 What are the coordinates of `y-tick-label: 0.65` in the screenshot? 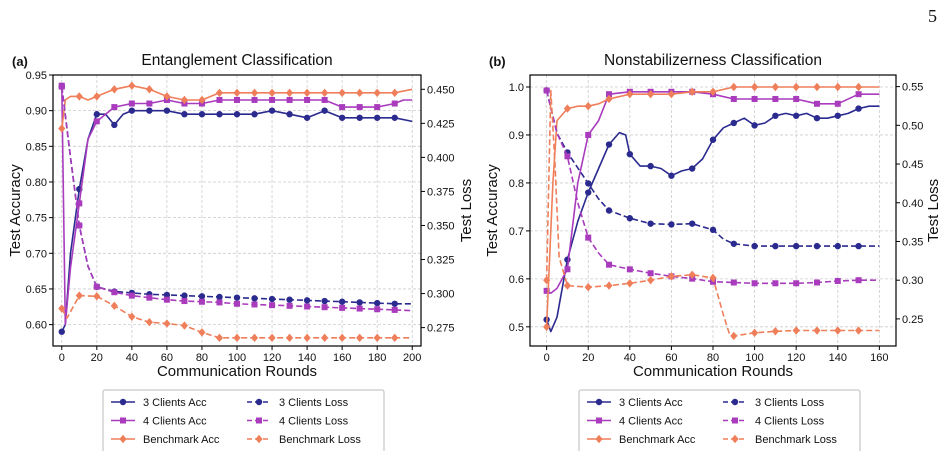 It's located at (36, 290).